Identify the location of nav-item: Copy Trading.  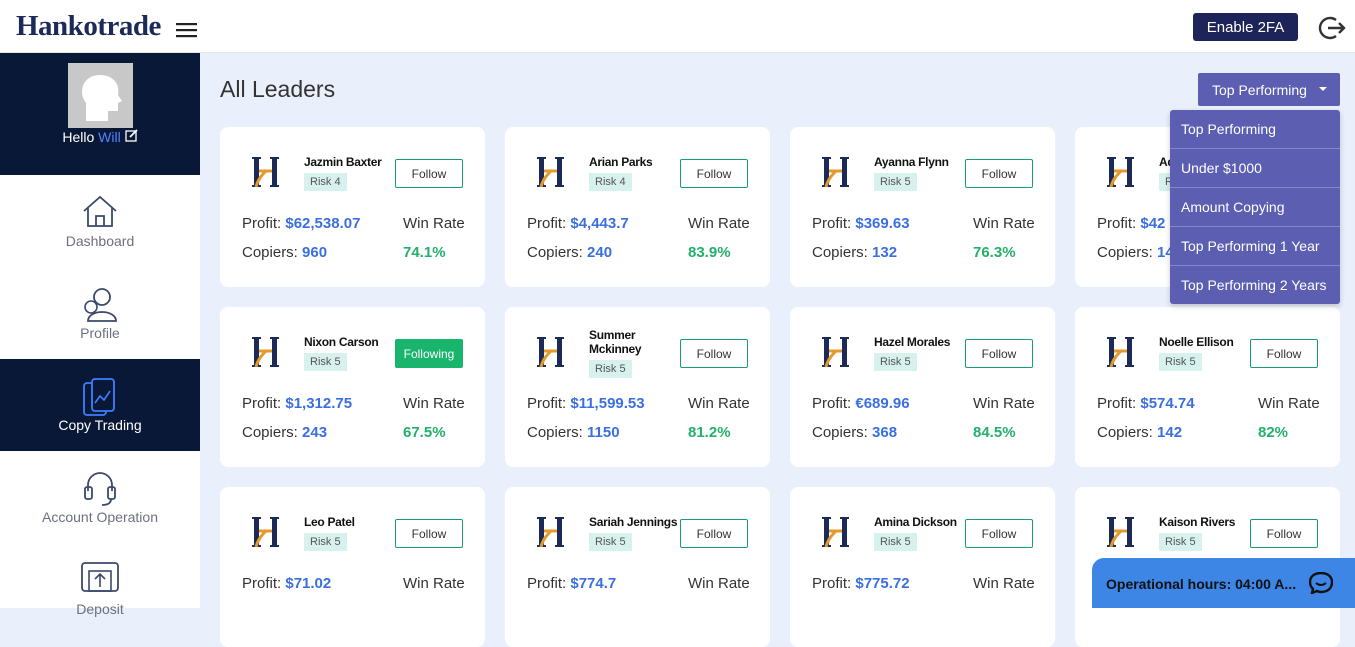
(100, 405).